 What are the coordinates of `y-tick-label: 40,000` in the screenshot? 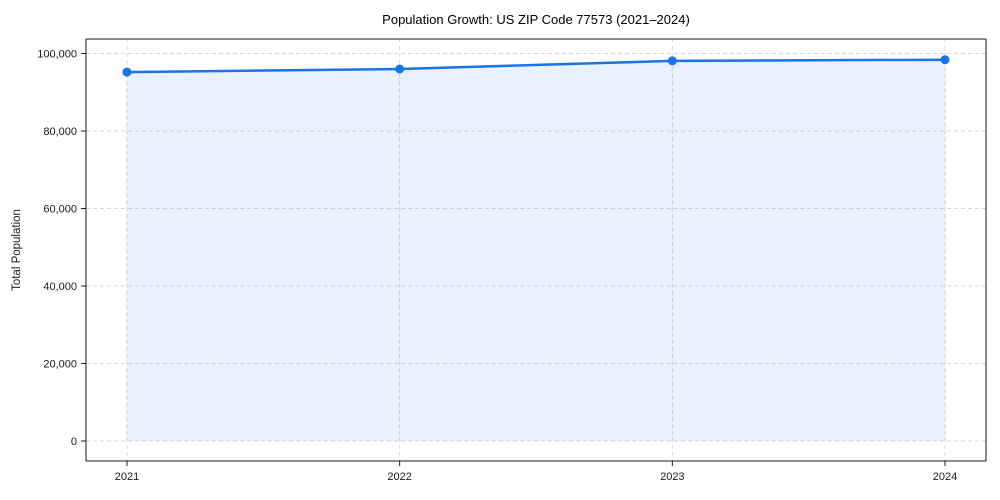 It's located at (60, 287).